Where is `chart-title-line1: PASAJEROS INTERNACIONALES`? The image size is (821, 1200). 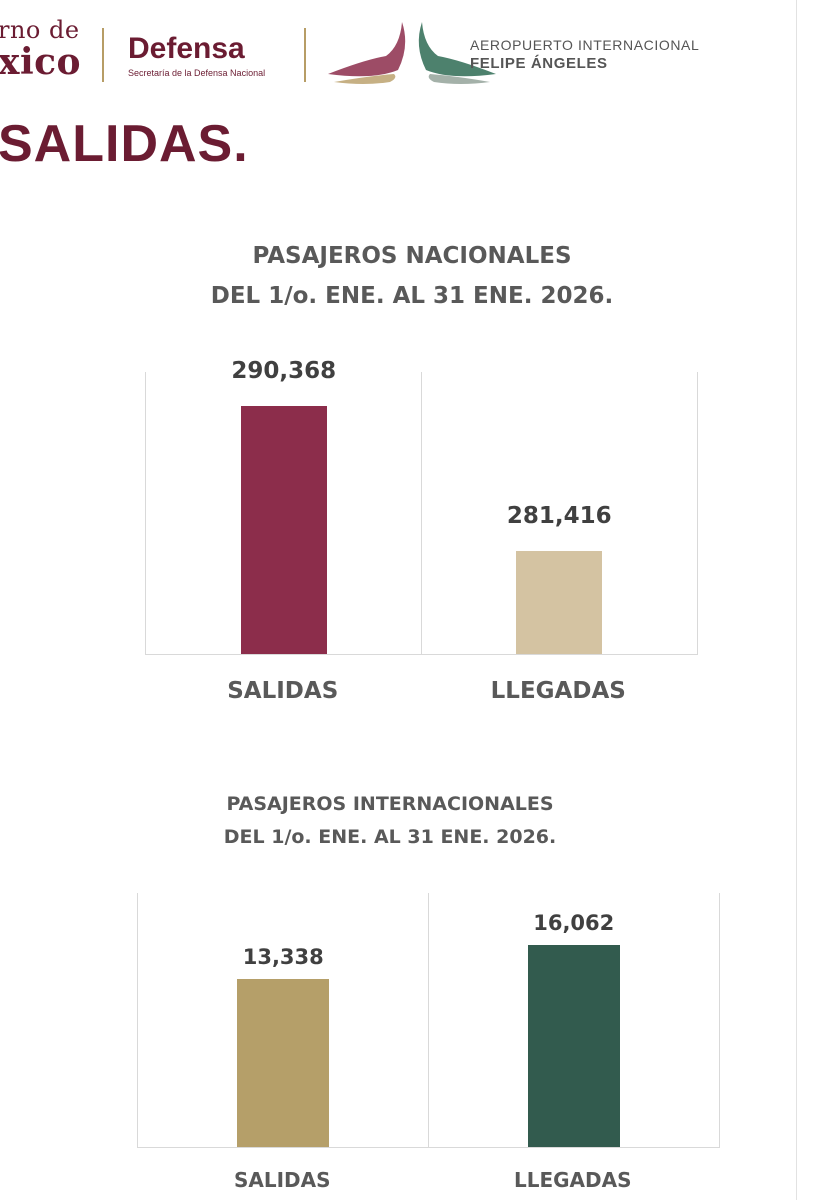 chart-title-line1: PASAJEROS INTERNACIONALES is located at coordinates (390, 804).